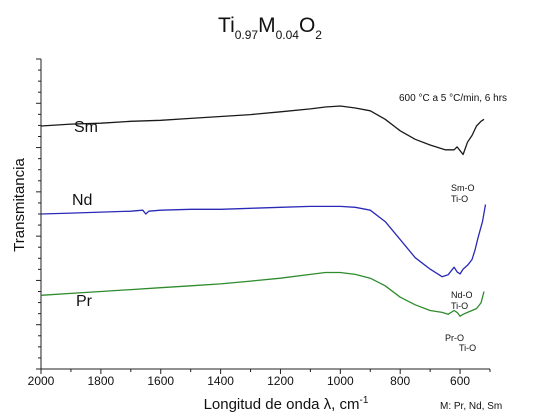  Describe the element at coordinates (86, 127) in the screenshot. I see `series-label-sm: Sm` at that location.